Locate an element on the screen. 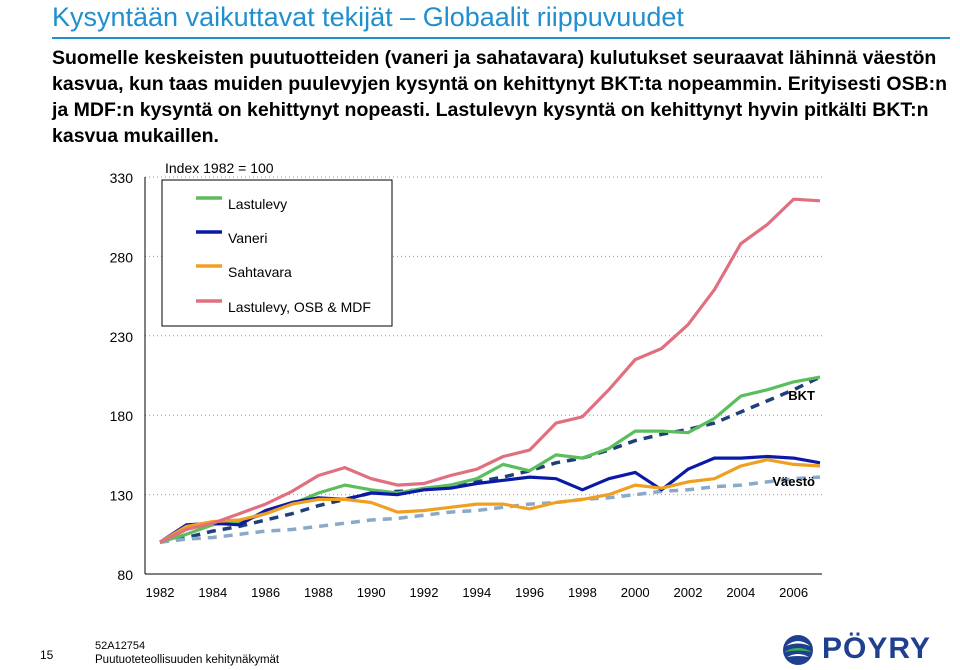  x-tick-label-1984: 1984 is located at coordinates (212, 592).